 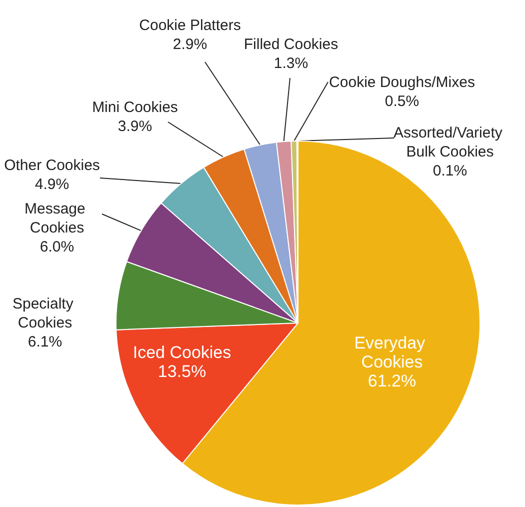 What do you see at coordinates (450, 171) in the screenshot?
I see `data-label: 0.1%` at bounding box center [450, 171].